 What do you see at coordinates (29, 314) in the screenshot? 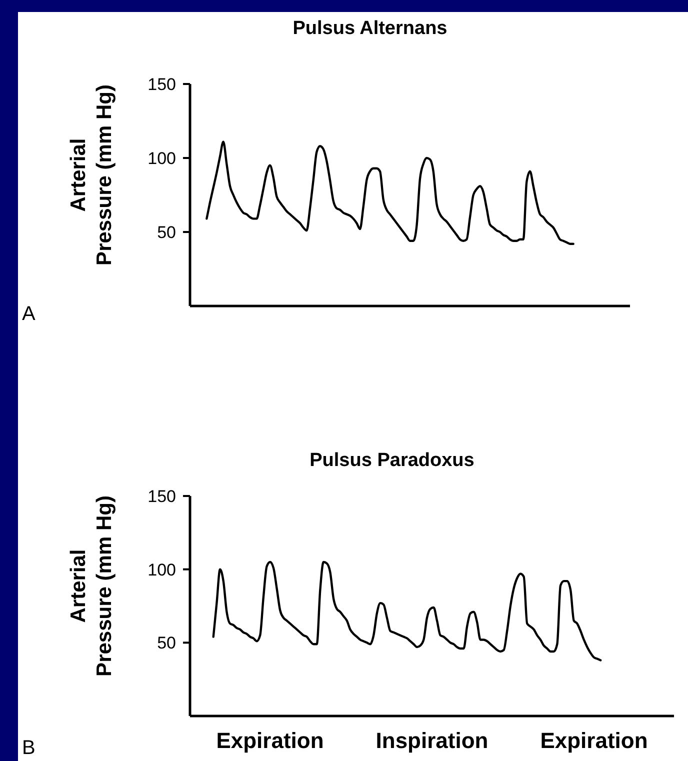
I see `text: A` at bounding box center [29, 314].